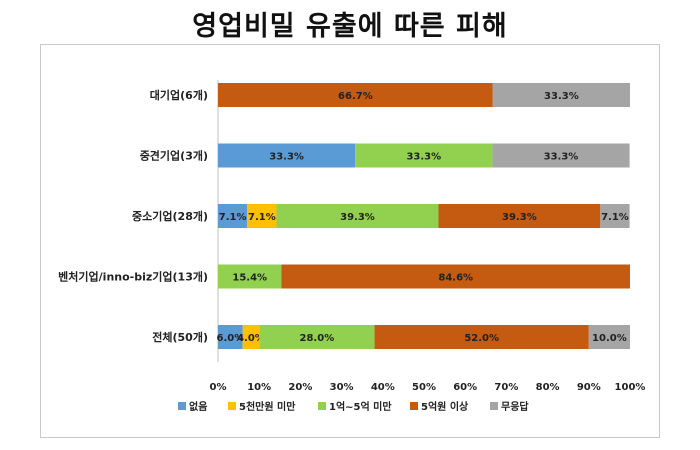  What do you see at coordinates (589, 387) in the screenshot?
I see `x-tick-label: 90%` at bounding box center [589, 387].